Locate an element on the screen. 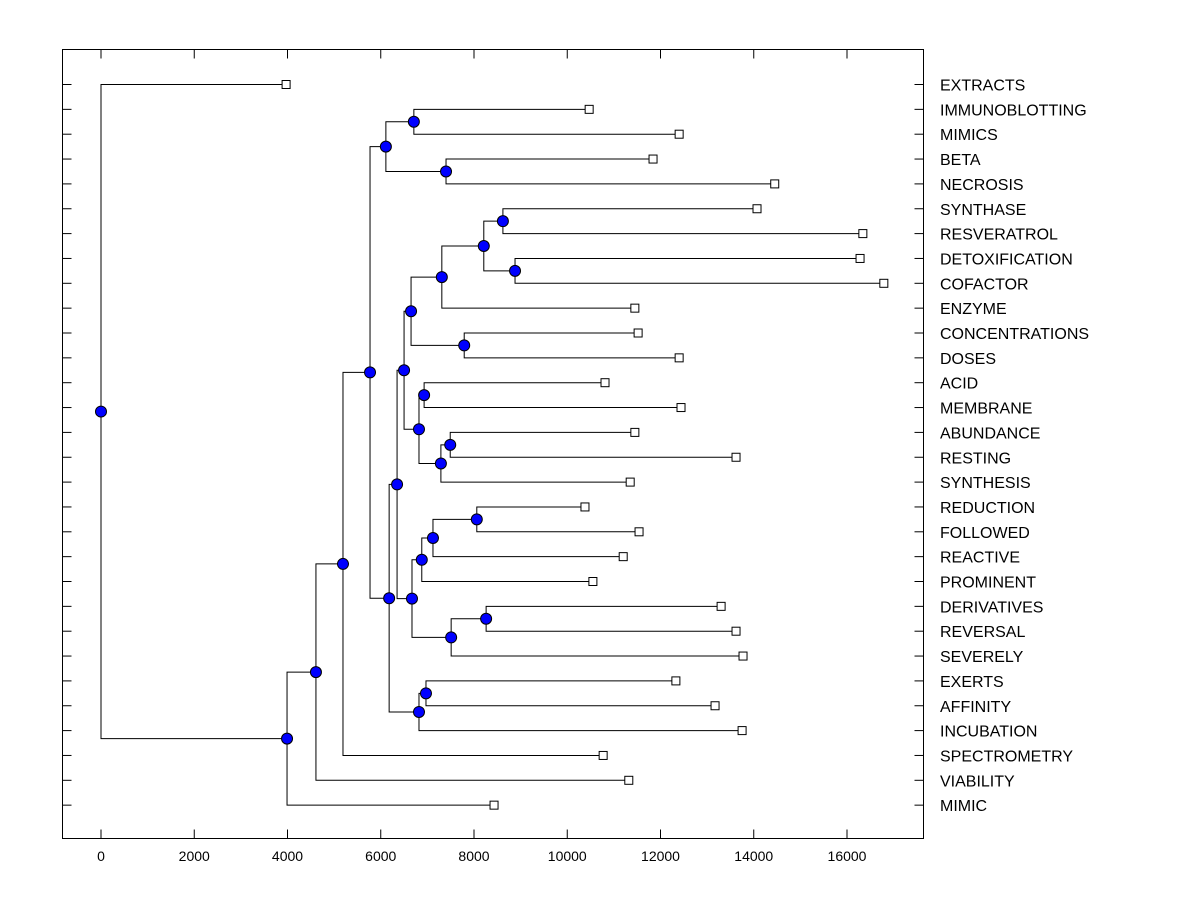 Image resolution: width=1200 pixels, height=900 pixels. node-marker-Q is located at coordinates (483, 246).